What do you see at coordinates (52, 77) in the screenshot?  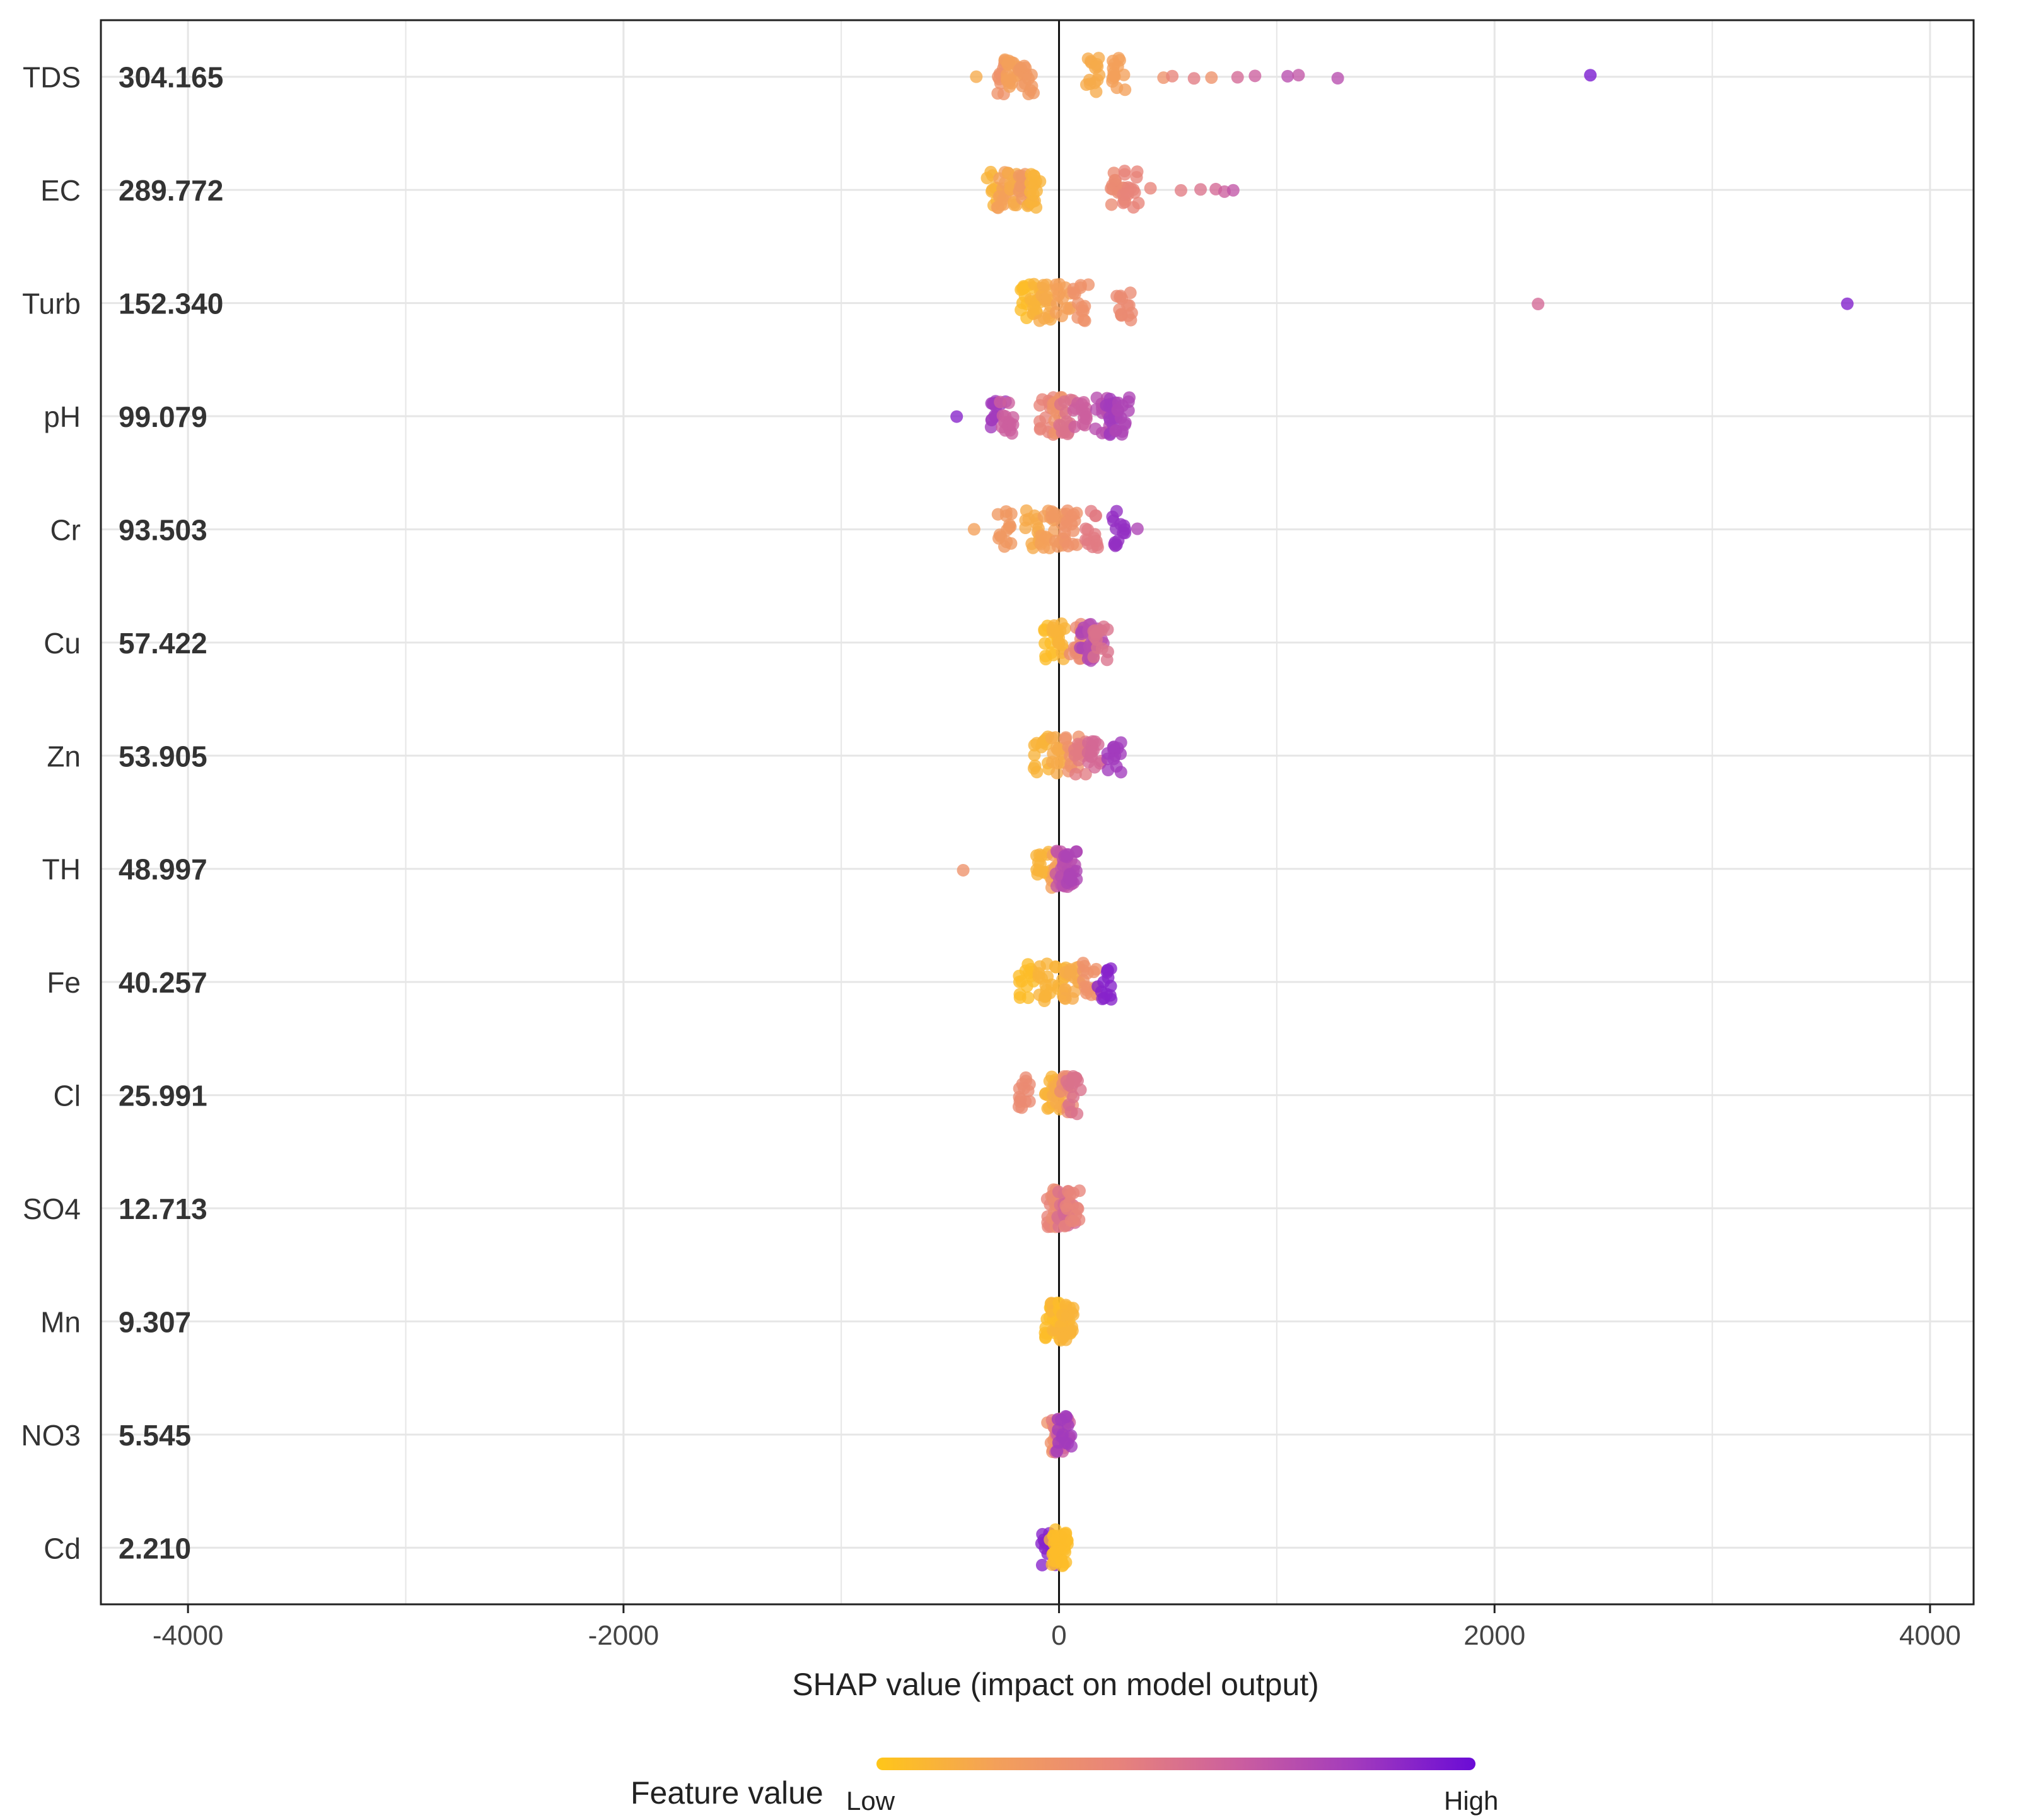 I see `y-tick-label: TDS` at bounding box center [52, 77].